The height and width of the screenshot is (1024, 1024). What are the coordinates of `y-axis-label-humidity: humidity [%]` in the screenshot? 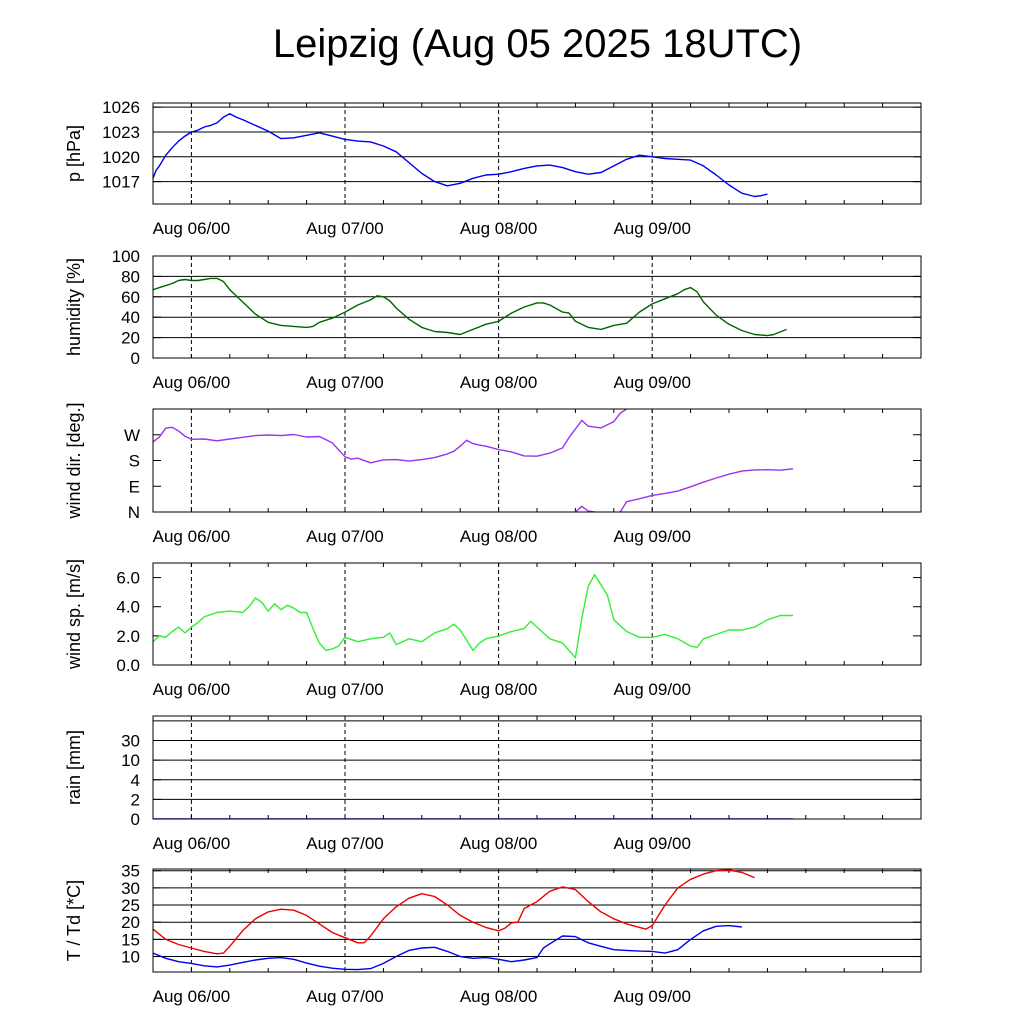 It's located at (74, 307).